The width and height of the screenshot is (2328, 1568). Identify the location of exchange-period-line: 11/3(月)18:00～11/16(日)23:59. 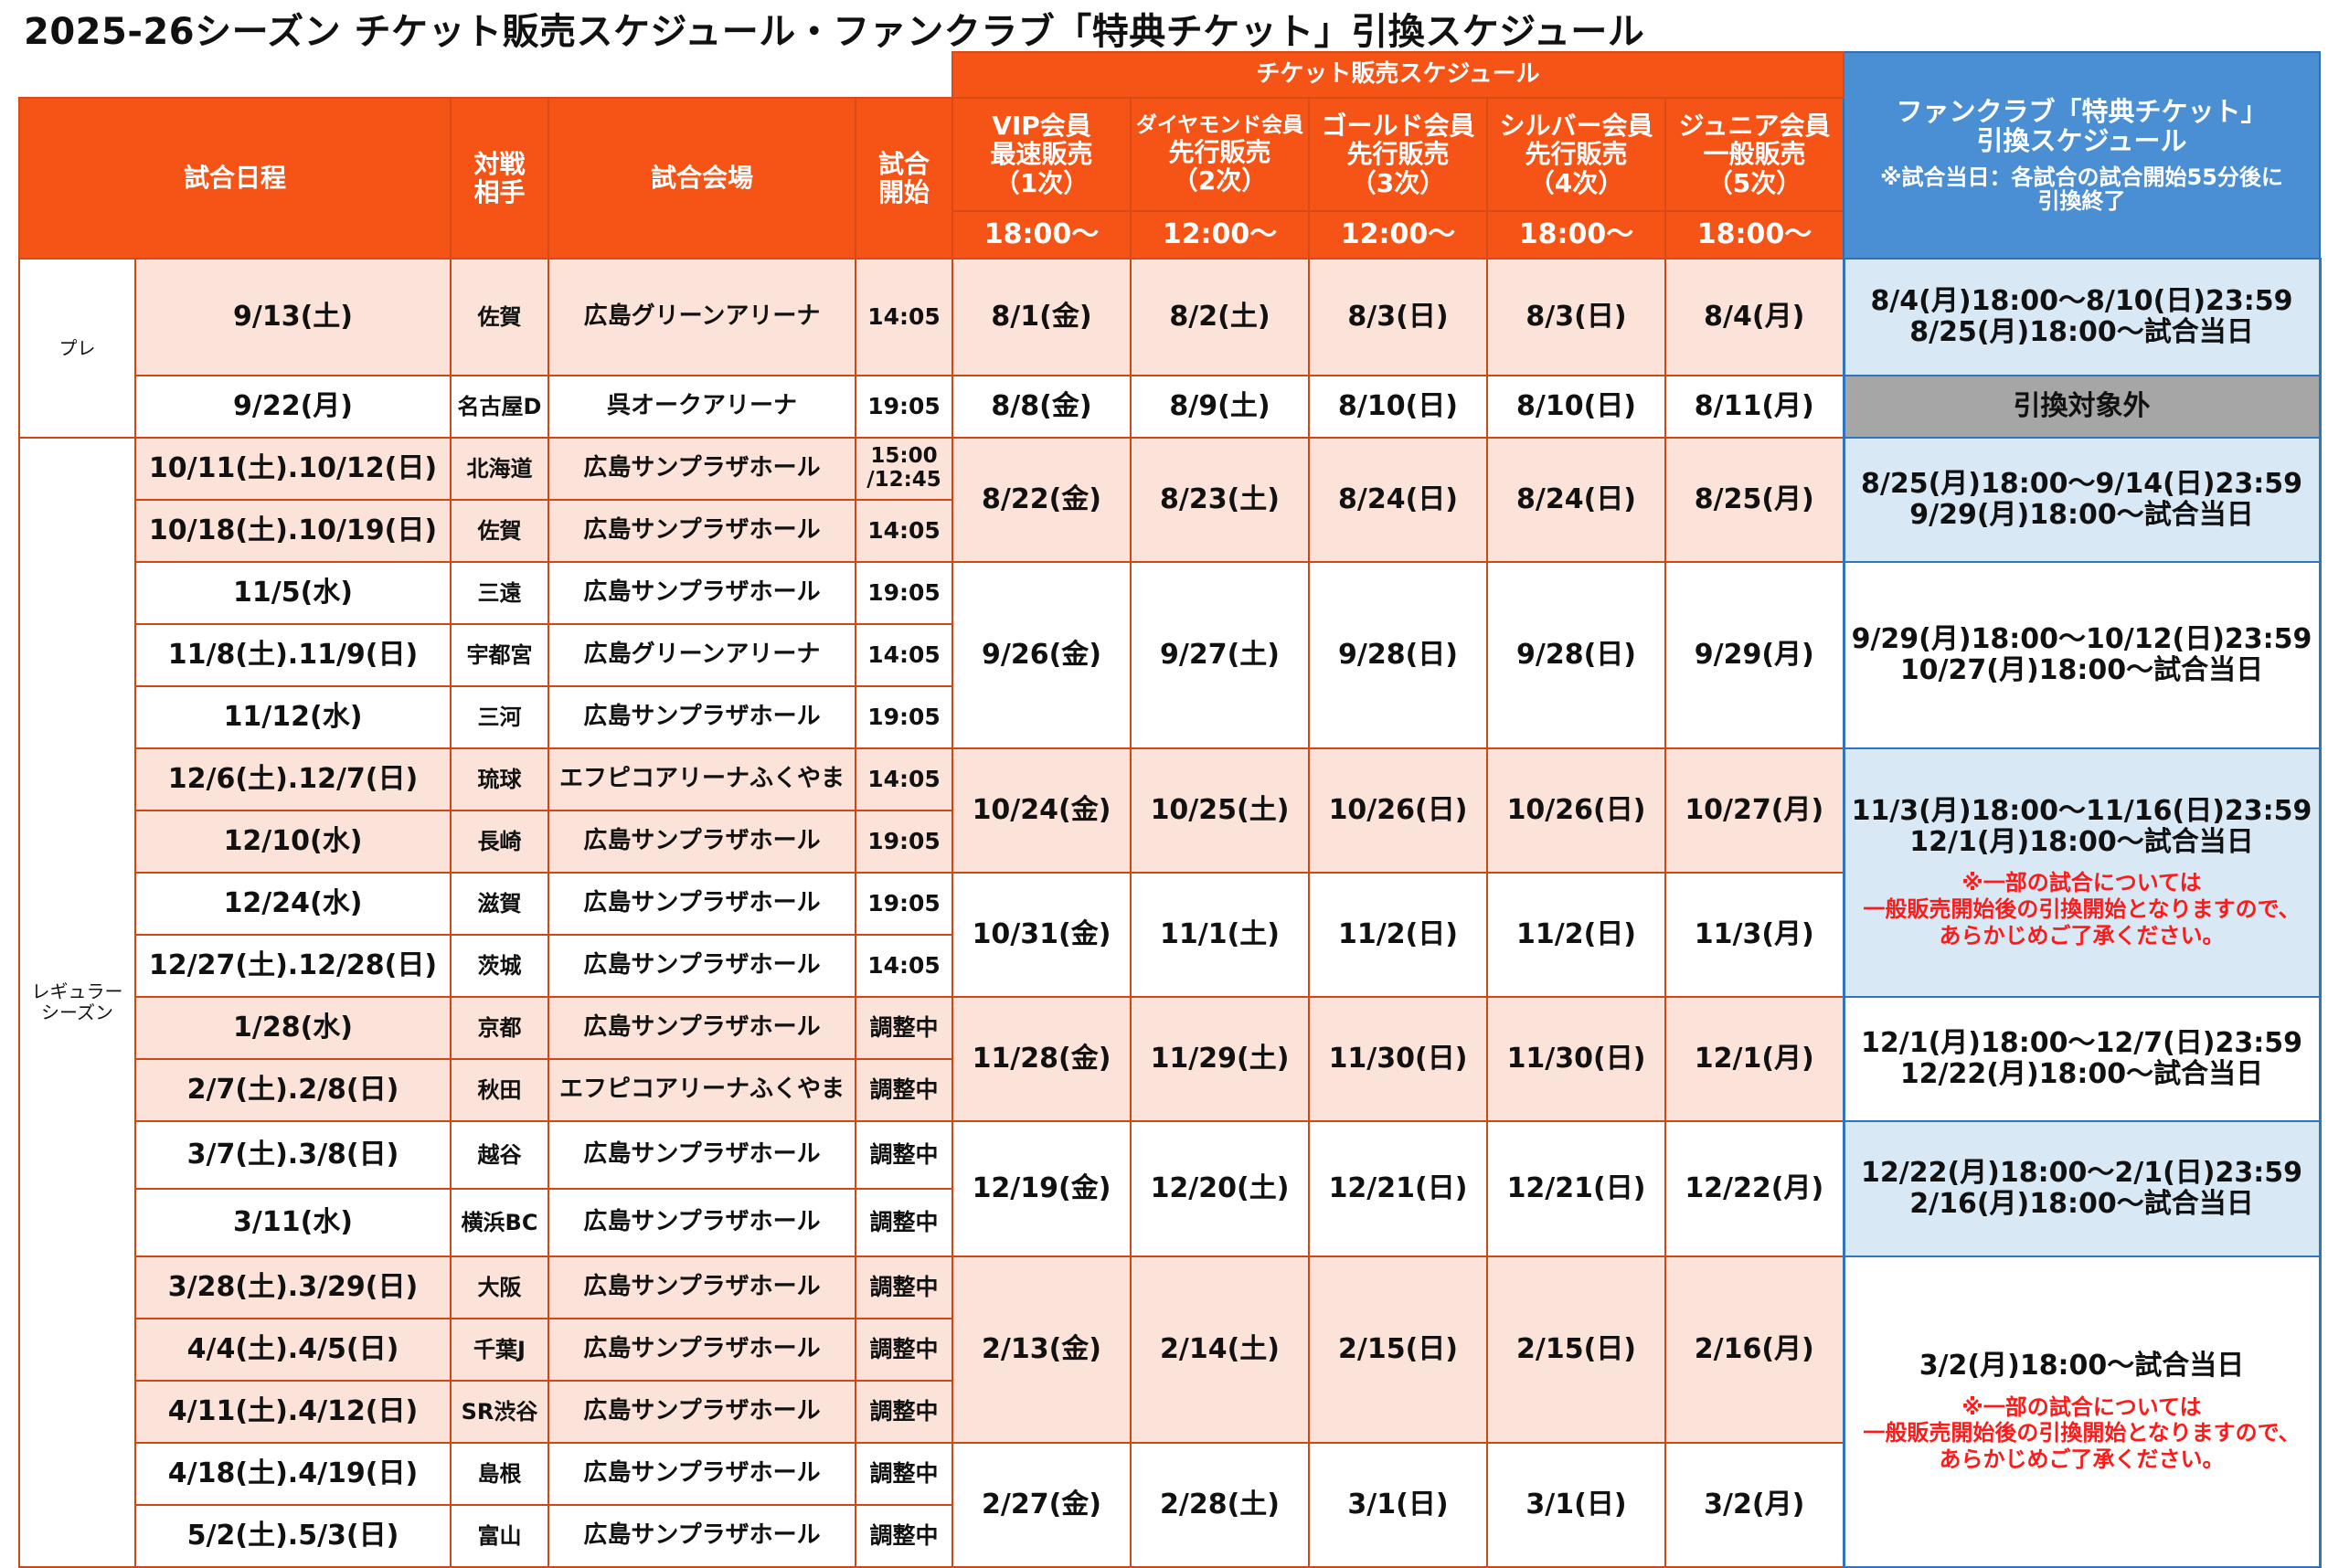
(2081, 811).